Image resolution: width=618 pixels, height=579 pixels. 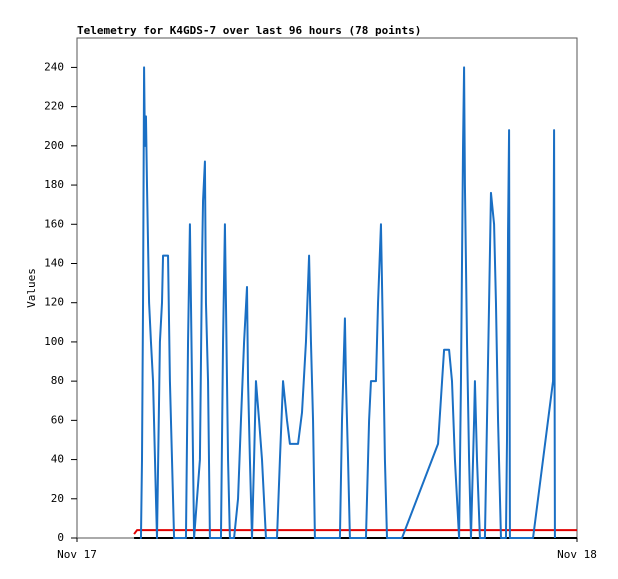 I want to click on x-tick-label: Nov 18, so click(x=577, y=554).